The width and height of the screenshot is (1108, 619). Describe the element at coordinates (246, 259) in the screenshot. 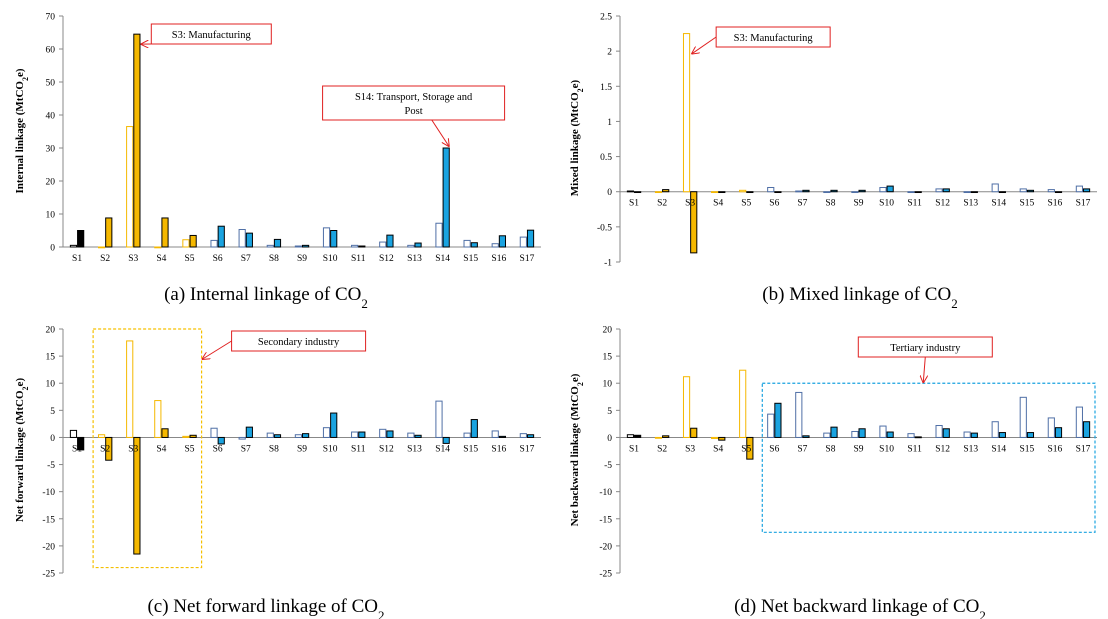

I see `x-tick-label: S7` at that location.